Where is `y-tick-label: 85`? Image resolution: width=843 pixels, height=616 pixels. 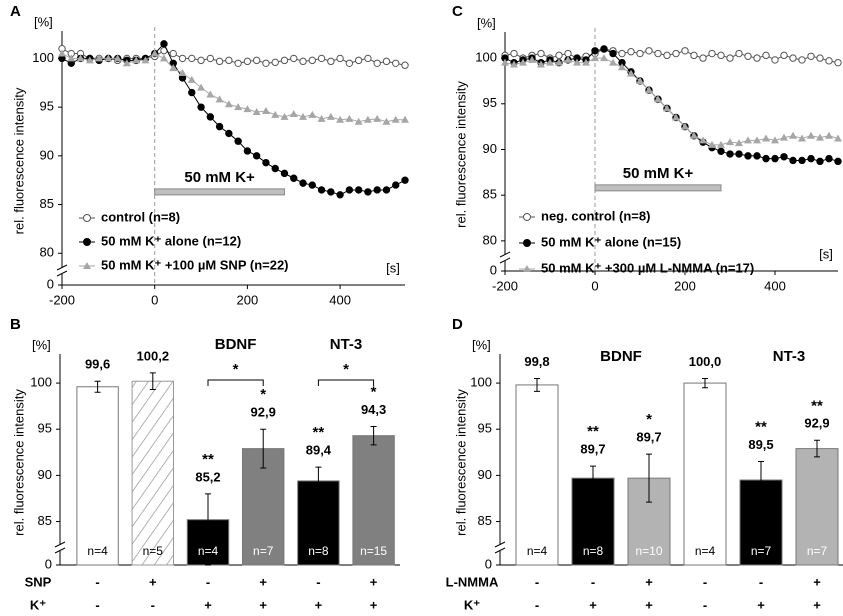 y-tick-label: 85 is located at coordinates (485, 520).